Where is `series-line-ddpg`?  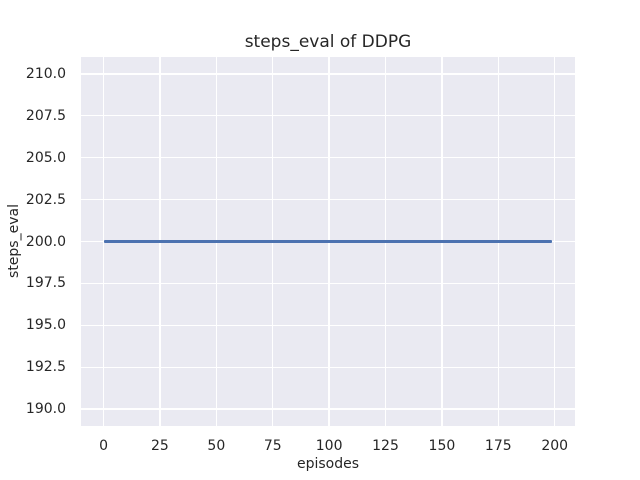
series-line-ddpg is located at coordinates (328, 241).